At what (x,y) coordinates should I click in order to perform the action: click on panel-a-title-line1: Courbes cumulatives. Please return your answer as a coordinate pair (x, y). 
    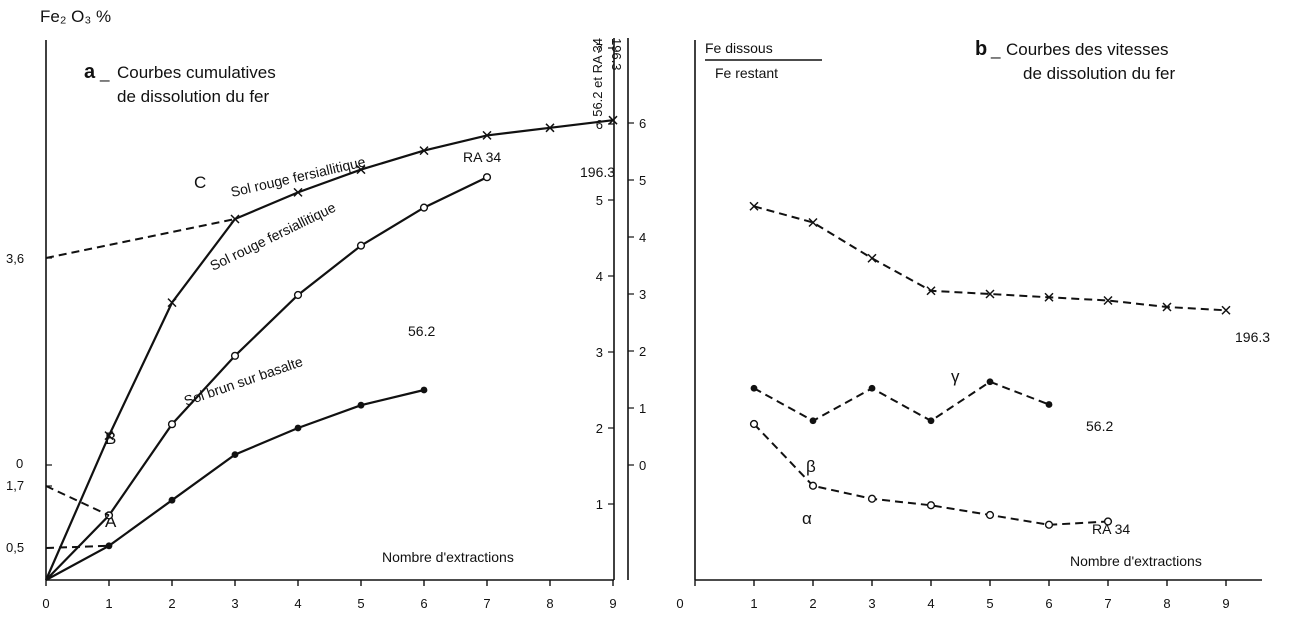
    Looking at the image, I should click on (196, 72).